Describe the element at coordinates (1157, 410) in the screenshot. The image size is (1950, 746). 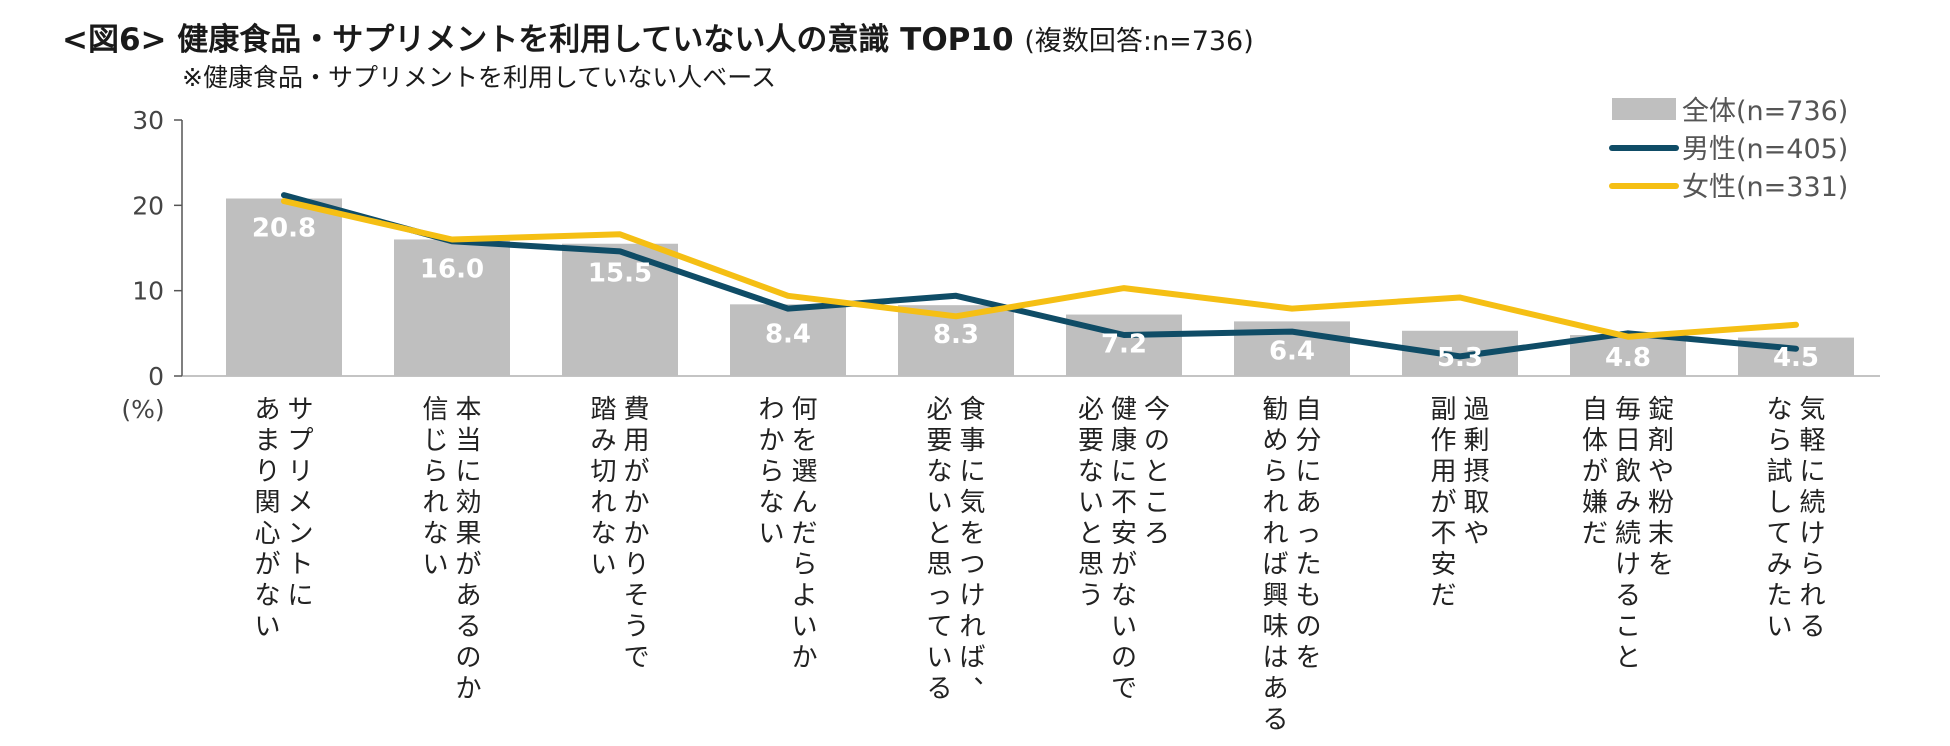
I see `category-label-char: 今` at that location.